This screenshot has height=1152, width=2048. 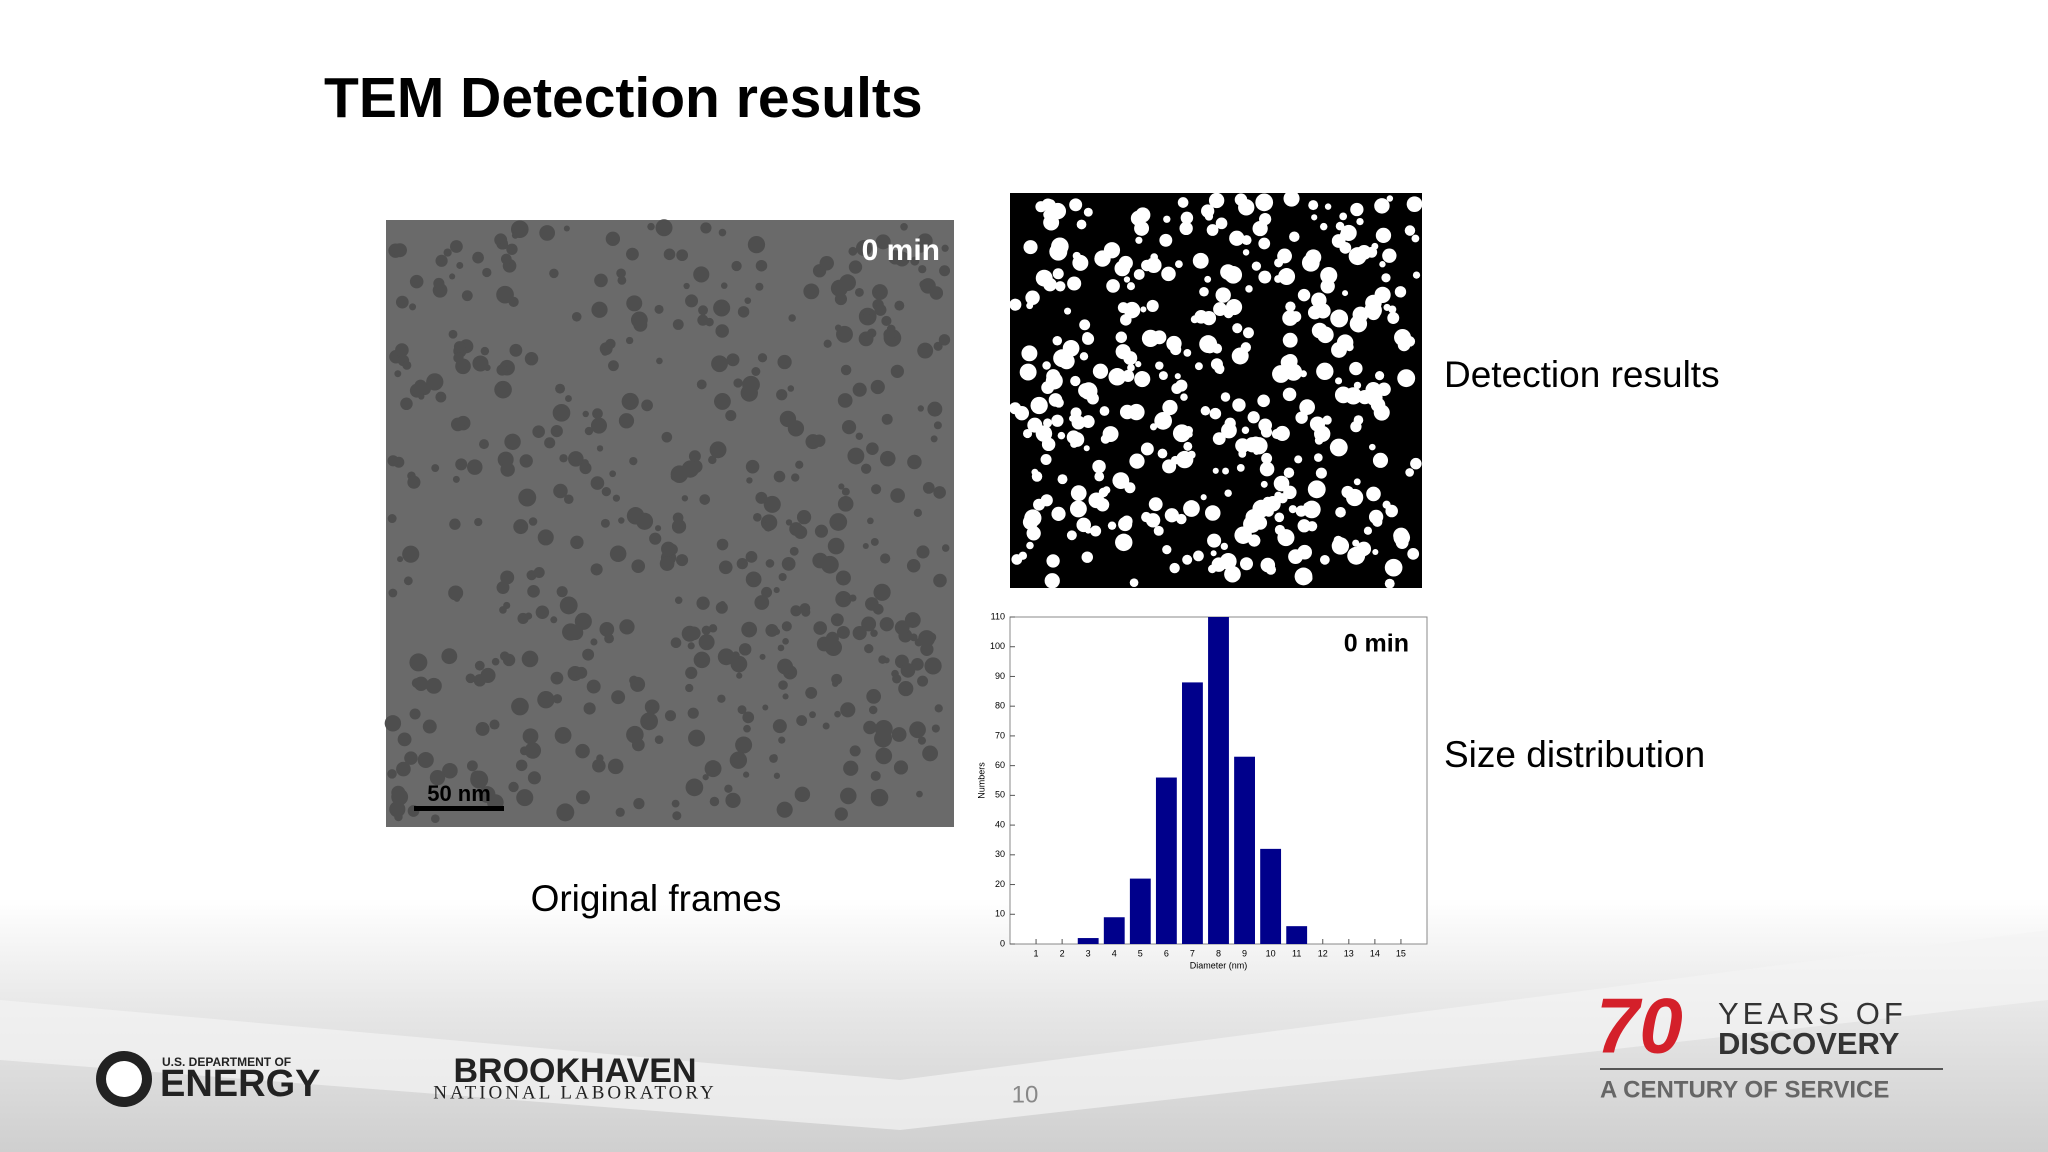 What do you see at coordinates (574, 1092) in the screenshot?
I see `logo-text: NATIONAL LABORATORY` at bounding box center [574, 1092].